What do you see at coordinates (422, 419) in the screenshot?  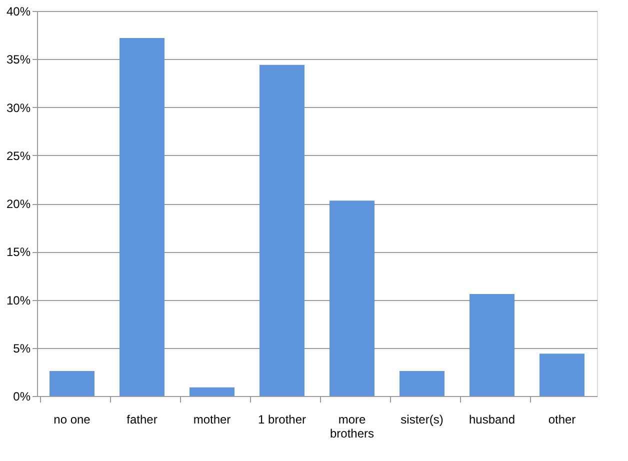 I see `x-tick-label: sister(s)` at bounding box center [422, 419].